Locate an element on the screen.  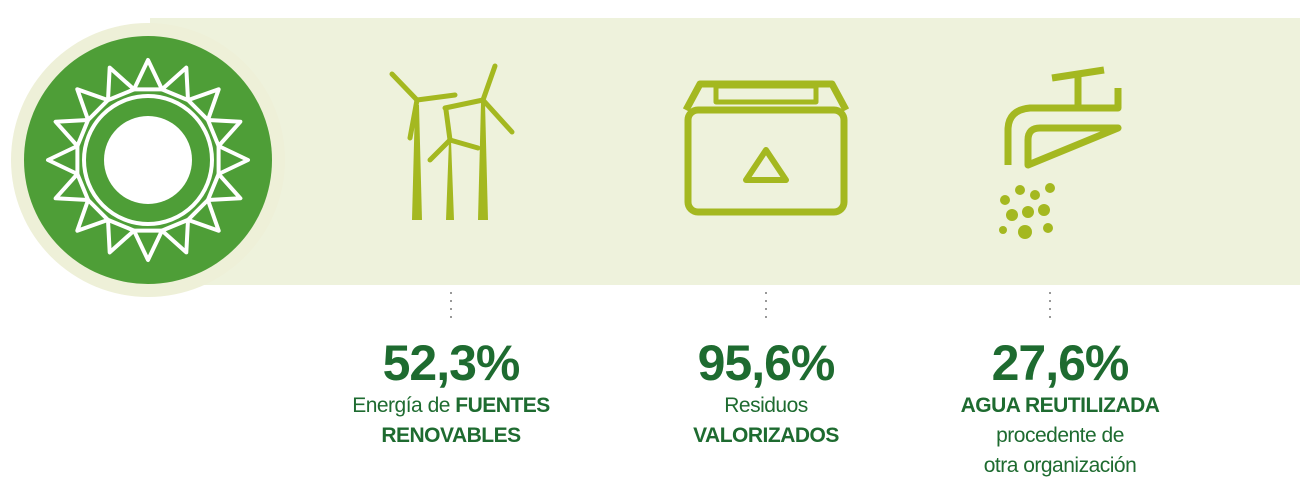
stat-text: Energía de is located at coordinates (404, 405).